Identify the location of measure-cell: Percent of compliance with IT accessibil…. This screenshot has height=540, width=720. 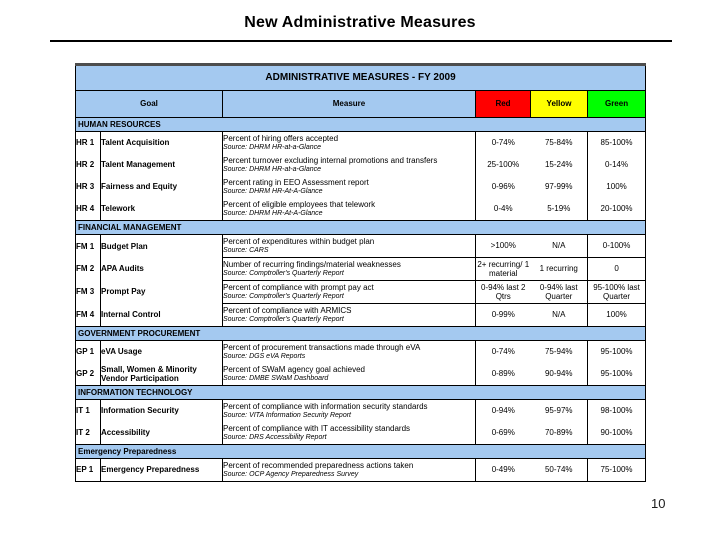
(349, 433).